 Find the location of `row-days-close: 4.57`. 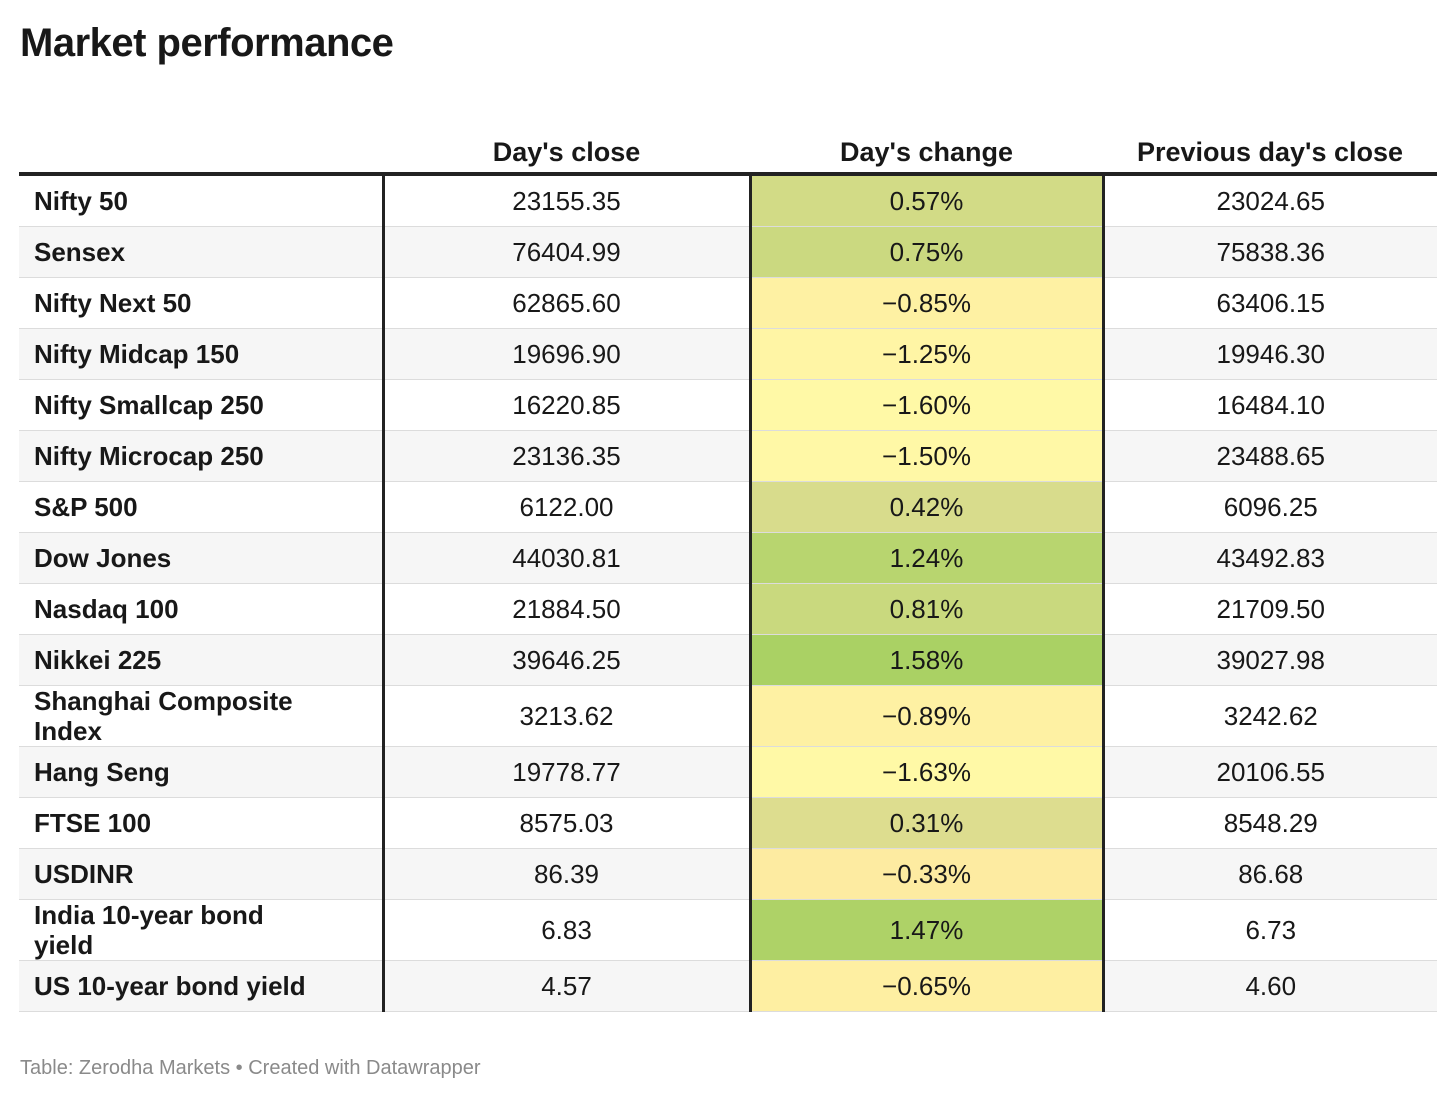

row-days-close: 4.57 is located at coordinates (567, 986).